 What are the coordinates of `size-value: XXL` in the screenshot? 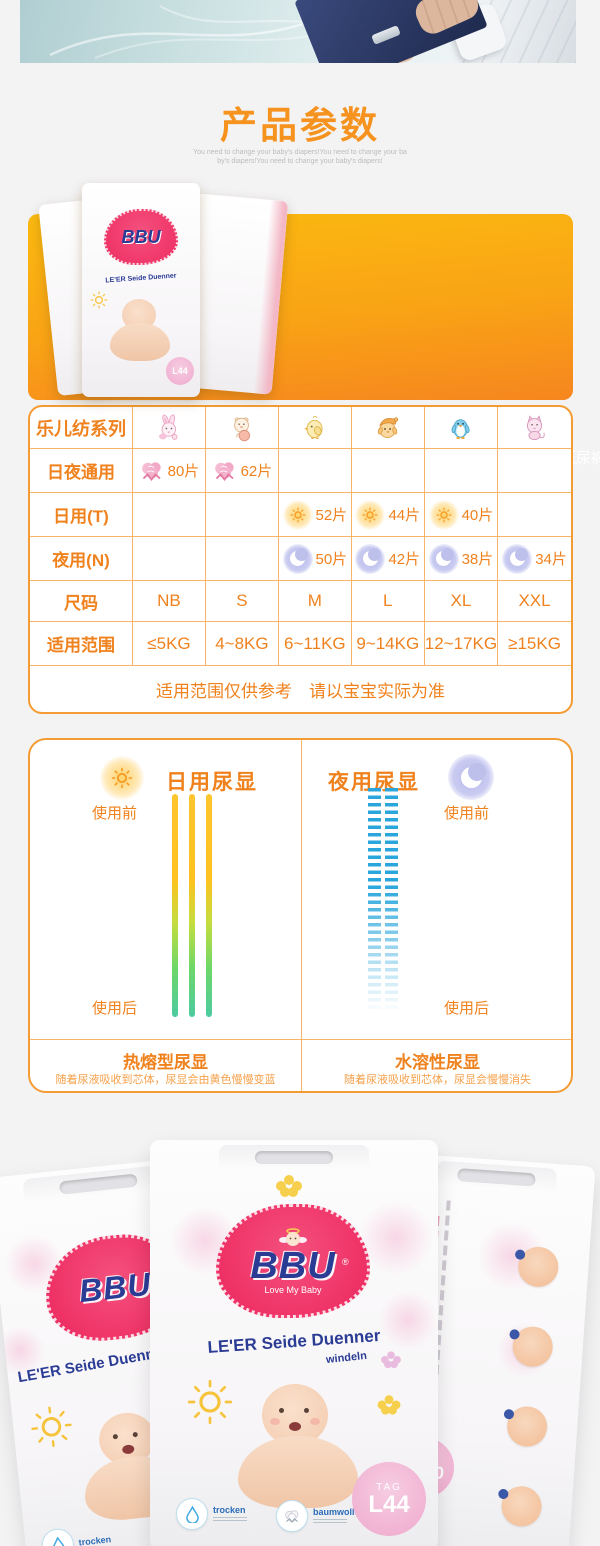 It's located at (534, 601).